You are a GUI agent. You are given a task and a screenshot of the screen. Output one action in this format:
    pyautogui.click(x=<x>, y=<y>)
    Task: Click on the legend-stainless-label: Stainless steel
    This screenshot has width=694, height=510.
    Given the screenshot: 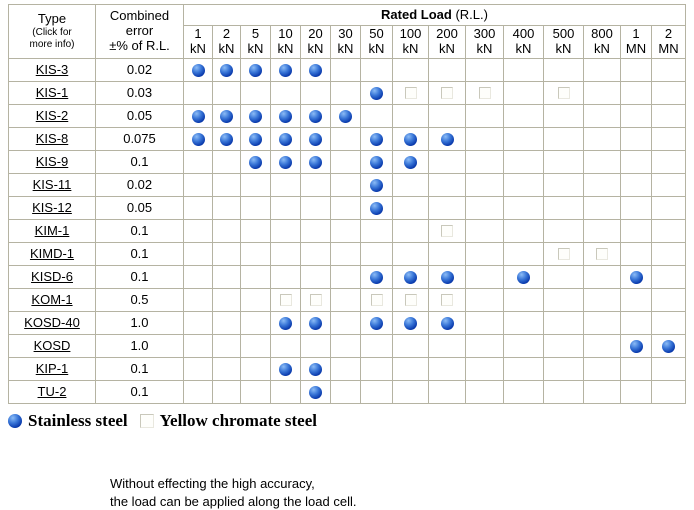 What is the action you would take?
    pyautogui.click(x=78, y=420)
    